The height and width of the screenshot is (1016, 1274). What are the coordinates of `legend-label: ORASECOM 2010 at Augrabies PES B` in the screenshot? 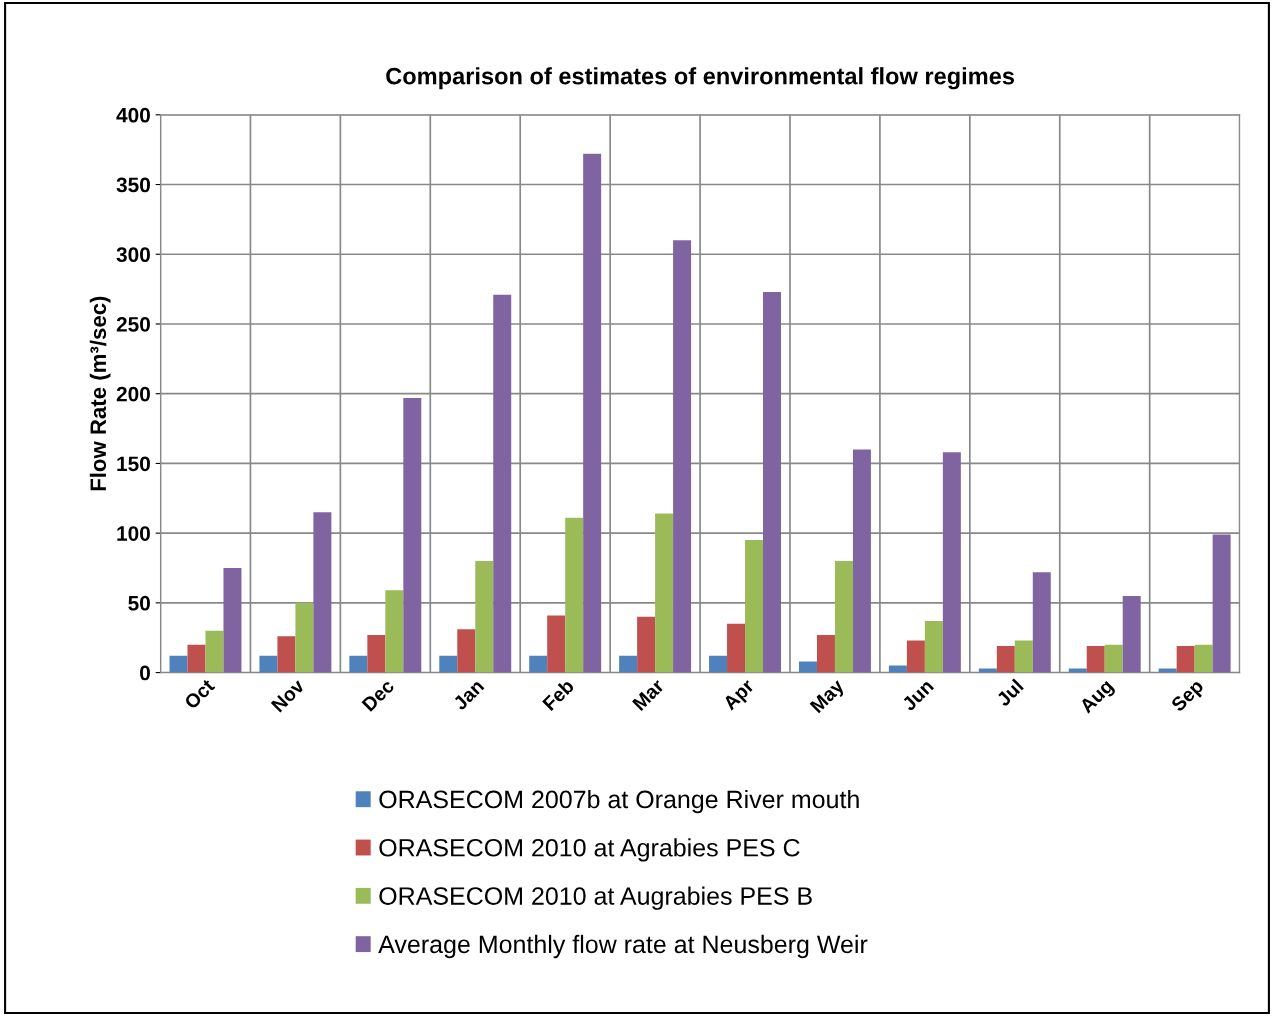 It's located at (595, 898).